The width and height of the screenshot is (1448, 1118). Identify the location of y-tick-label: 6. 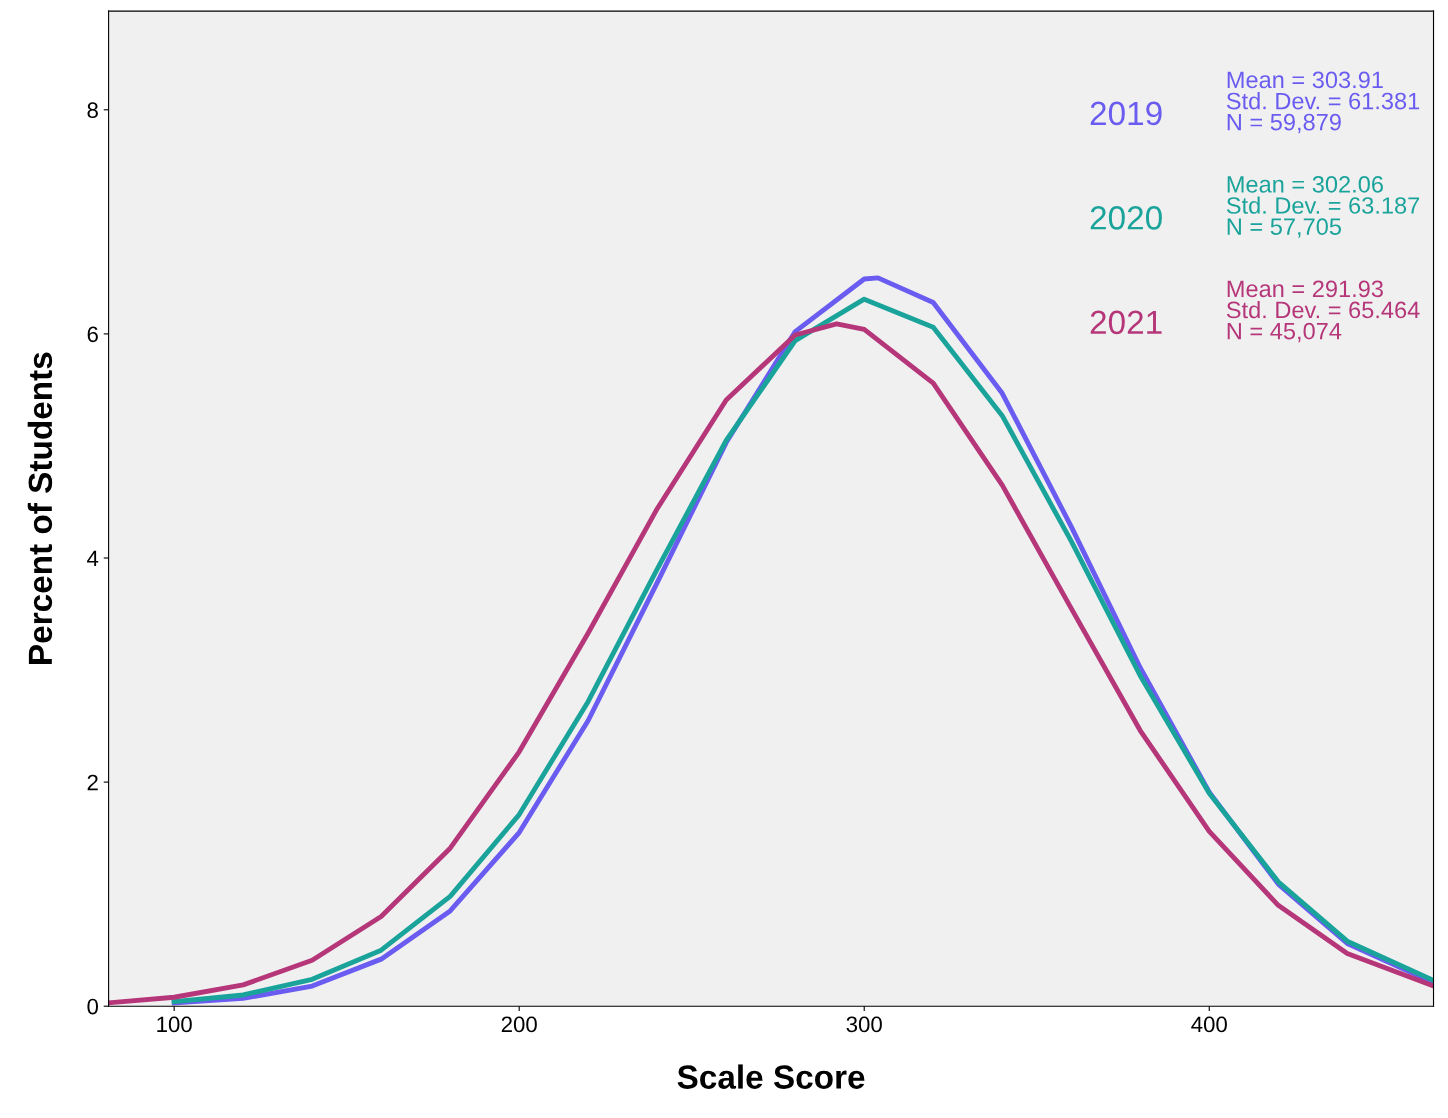
(92, 334).